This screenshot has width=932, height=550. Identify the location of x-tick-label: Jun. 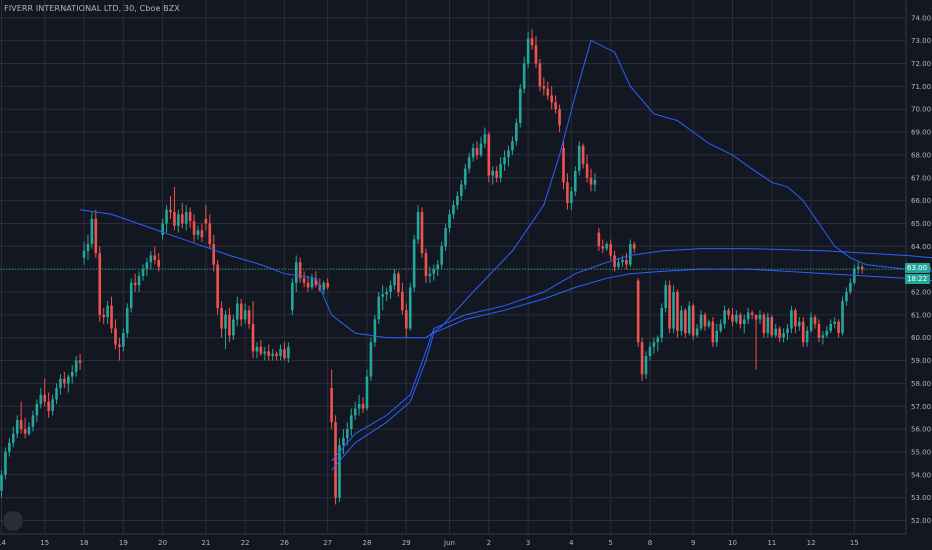
(449, 543).